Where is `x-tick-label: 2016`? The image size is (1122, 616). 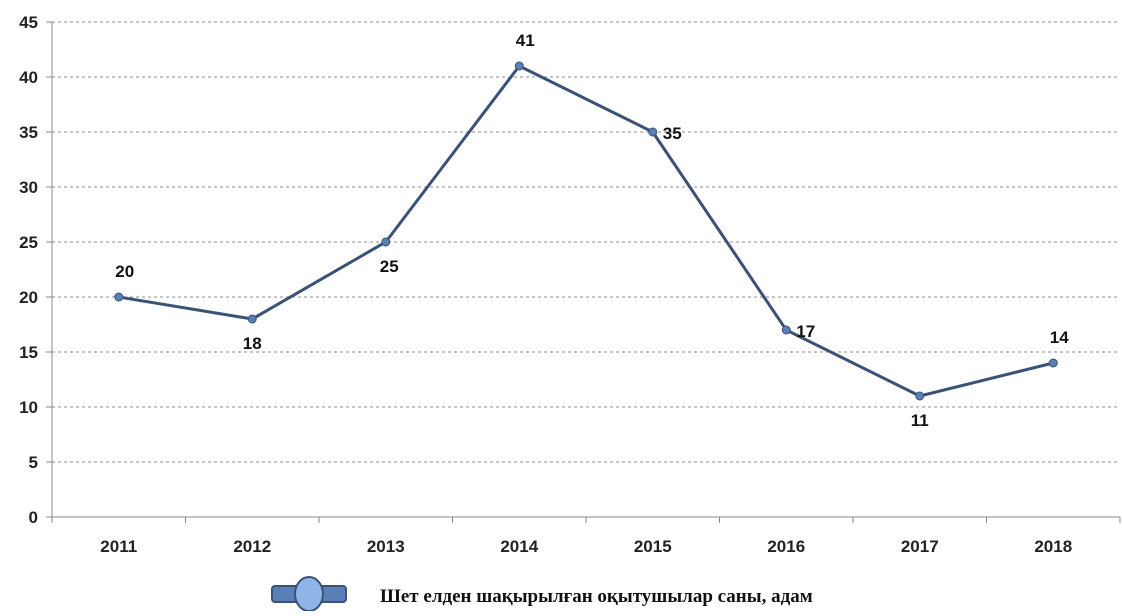
x-tick-label: 2016 is located at coordinates (786, 546).